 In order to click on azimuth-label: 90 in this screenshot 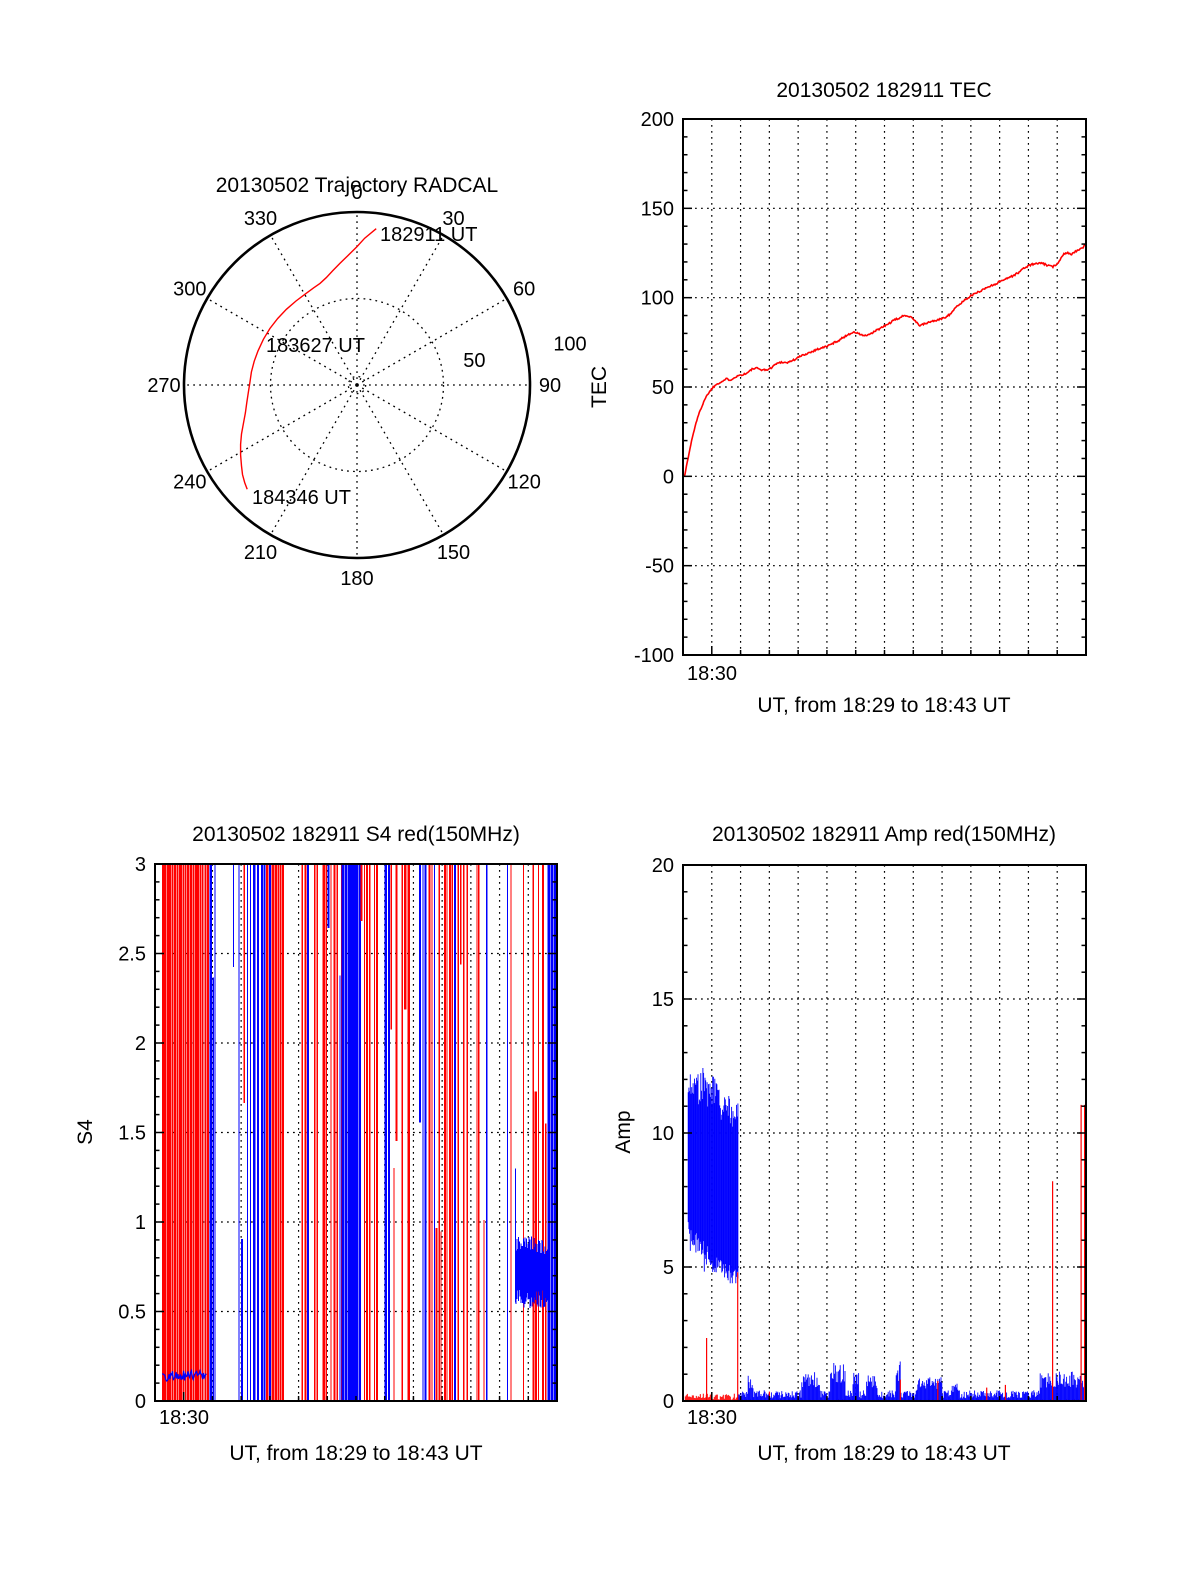, I will do `click(550, 386)`.